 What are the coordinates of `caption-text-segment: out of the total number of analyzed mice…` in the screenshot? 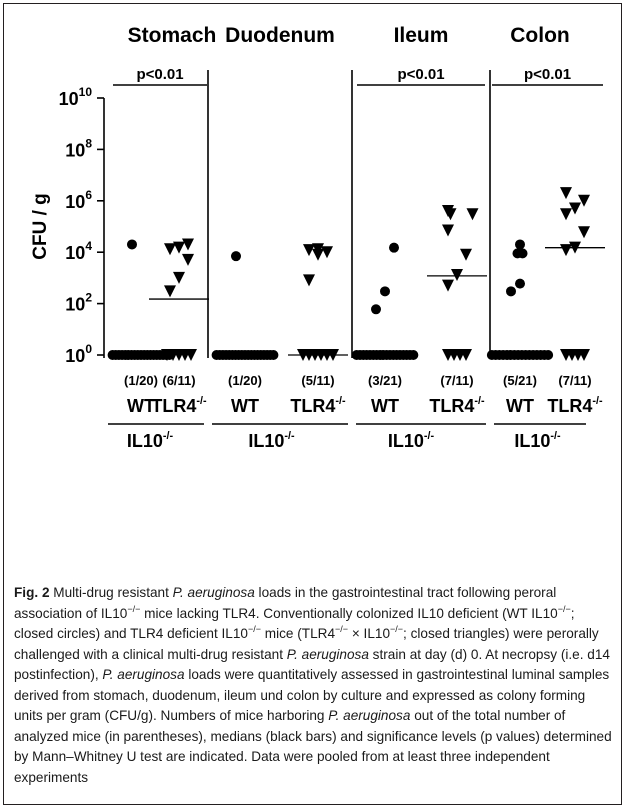 It's located at (313, 746).